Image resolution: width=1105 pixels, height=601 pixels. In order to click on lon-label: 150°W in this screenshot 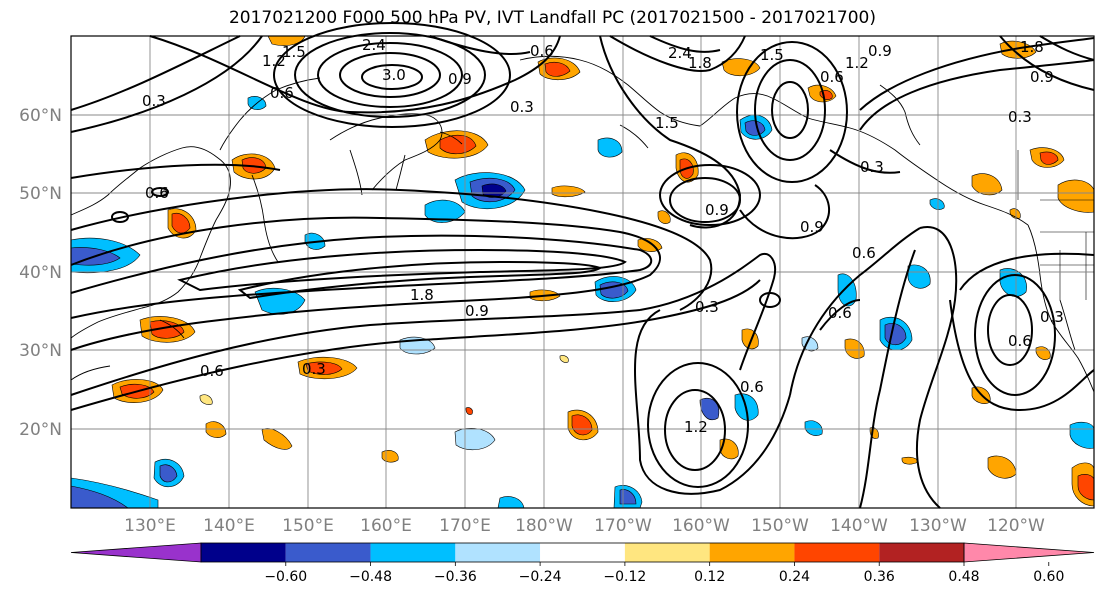, I will do `click(780, 526)`.